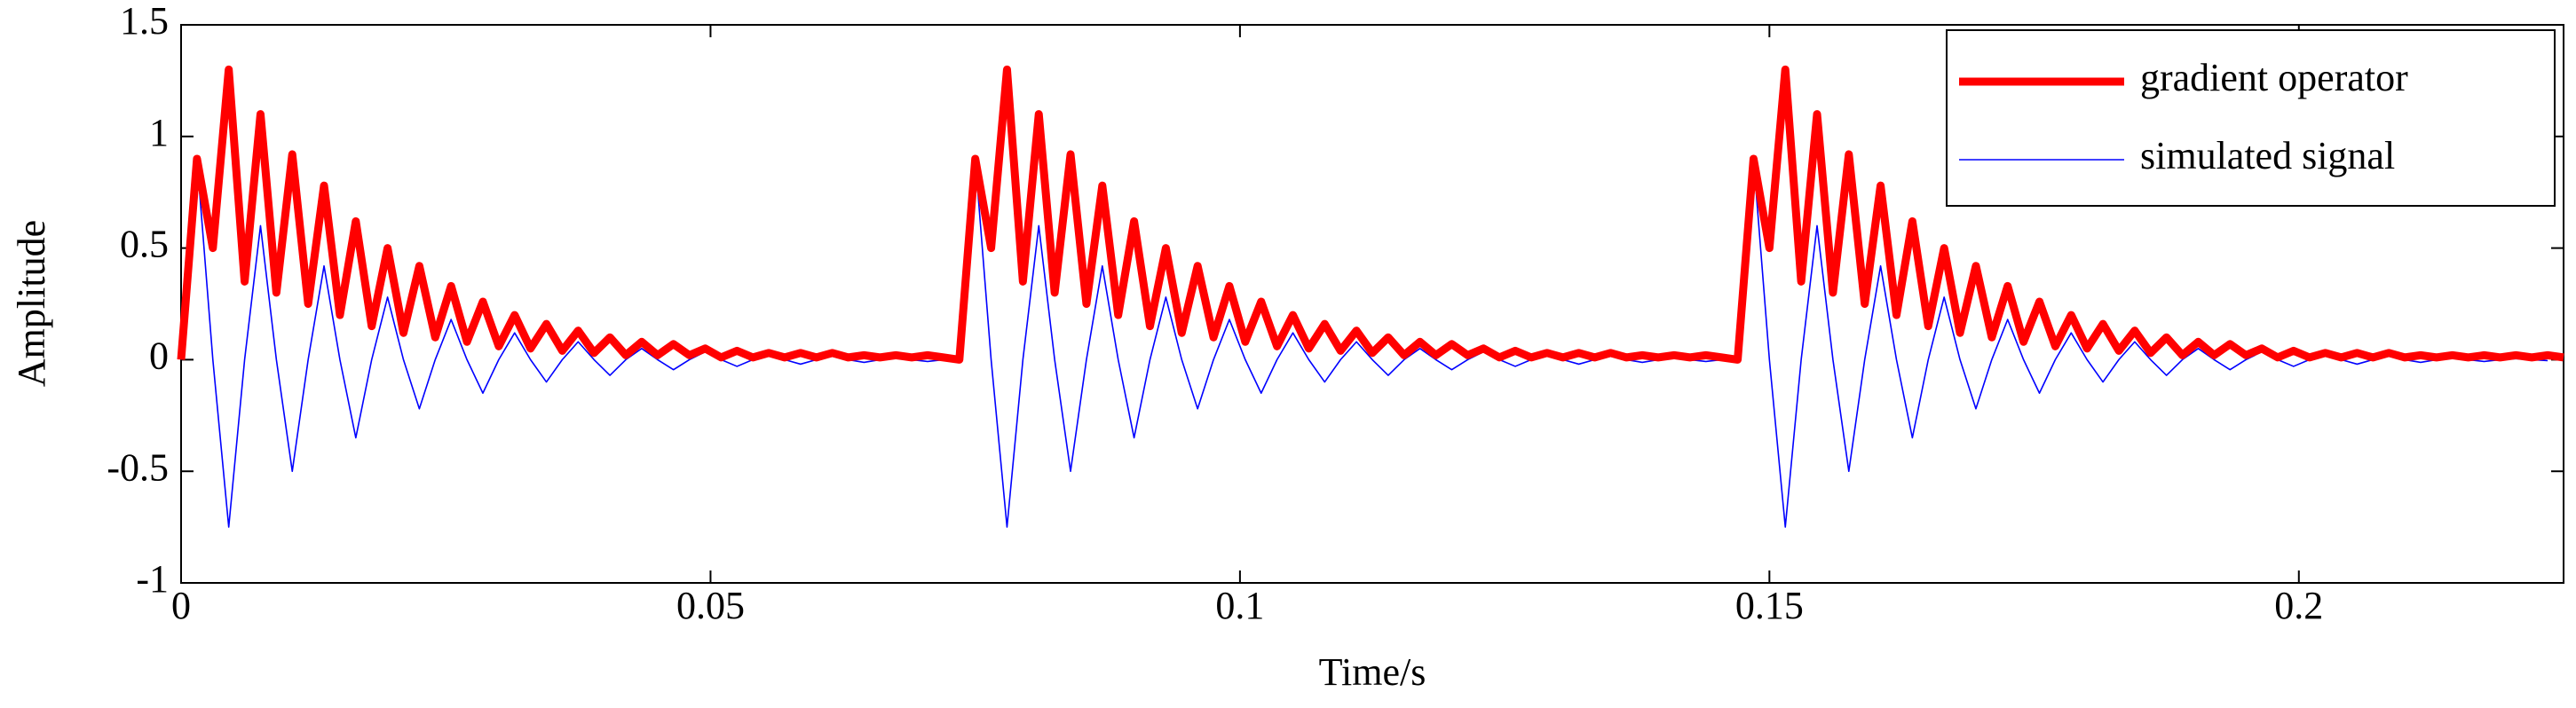 This screenshot has height=708, width=2576. What do you see at coordinates (144, 21) in the screenshot?
I see `y-tick-label: 1.5` at bounding box center [144, 21].